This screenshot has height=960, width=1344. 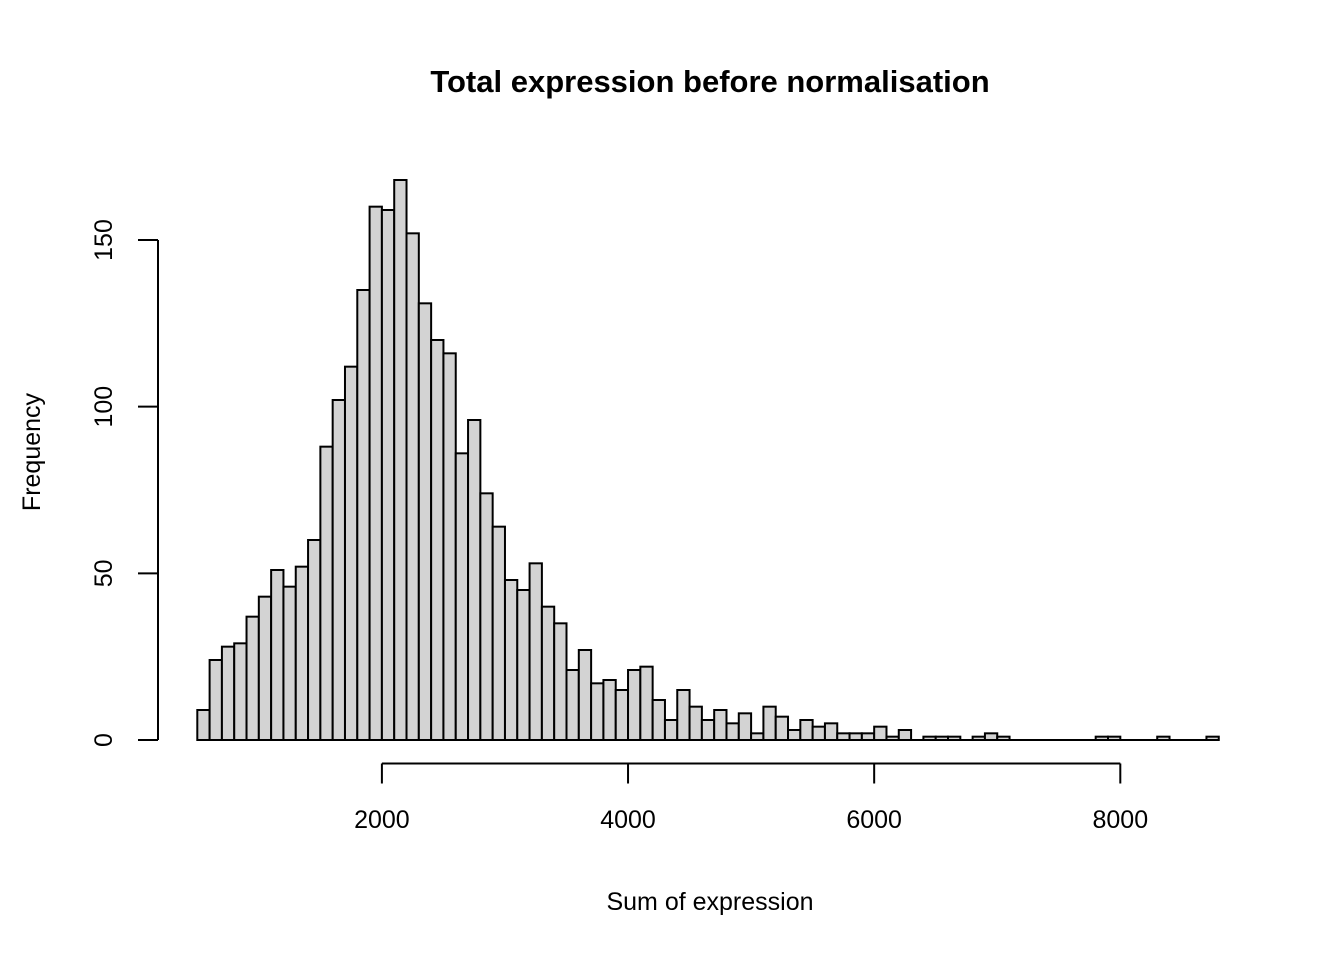 What do you see at coordinates (124, 483) in the screenshot?
I see `y-axis: 0 50 100 150` at bounding box center [124, 483].